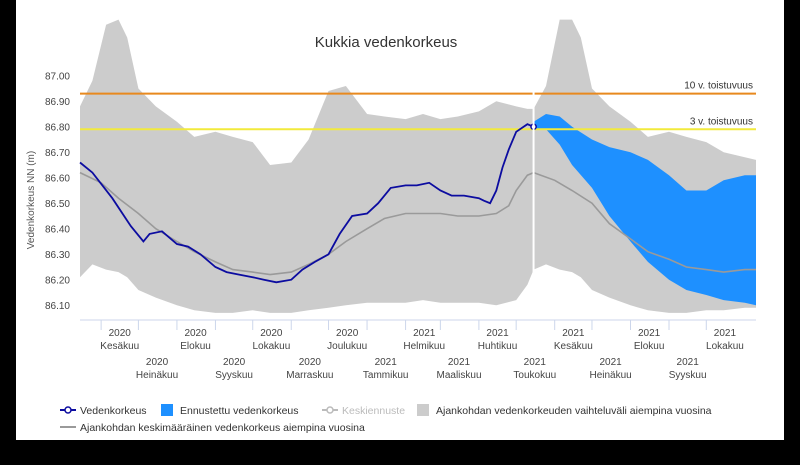 Image resolution: width=800 pixels, height=465 pixels. I want to click on x-tick-month: Huhtikuu, so click(497, 346).